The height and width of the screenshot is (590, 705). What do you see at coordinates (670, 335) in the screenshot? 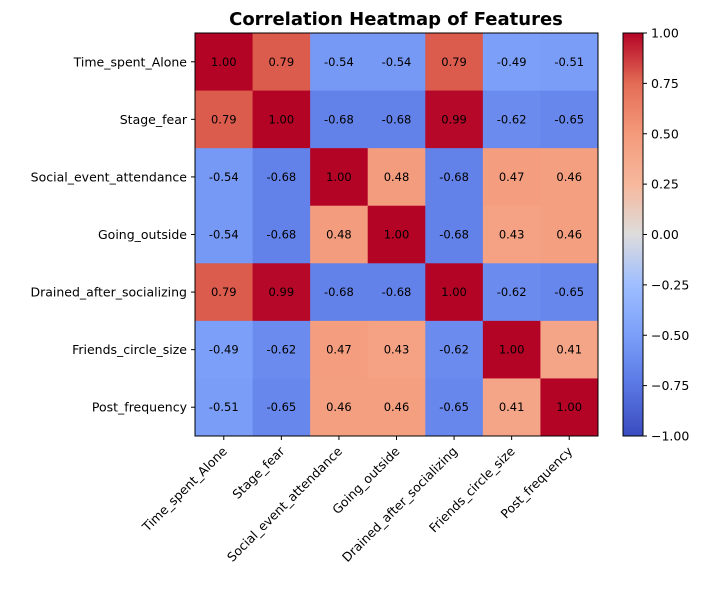
I see `colorbar-tick-label: −0.50` at bounding box center [670, 335].